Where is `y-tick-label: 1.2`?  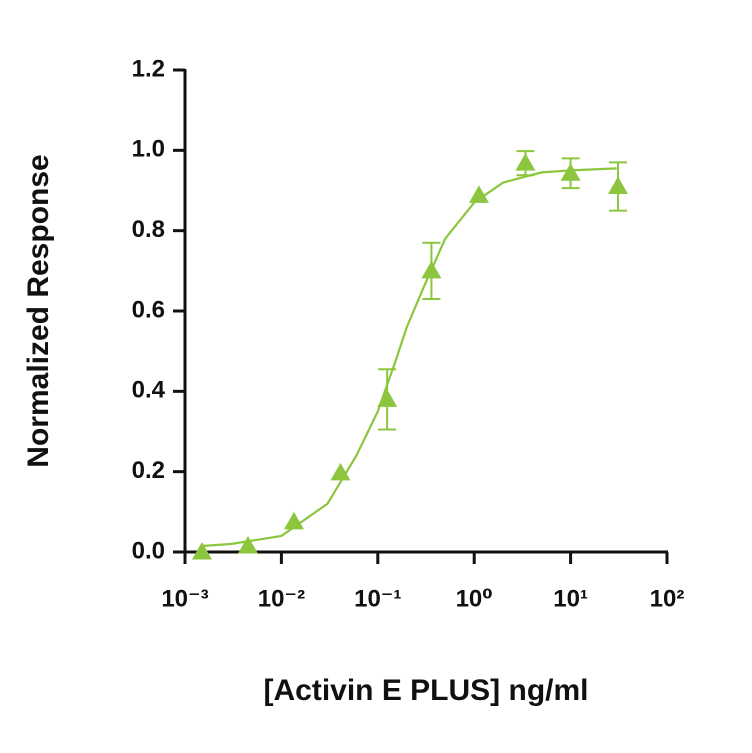 y-tick-label: 1.2 is located at coordinates (148, 68).